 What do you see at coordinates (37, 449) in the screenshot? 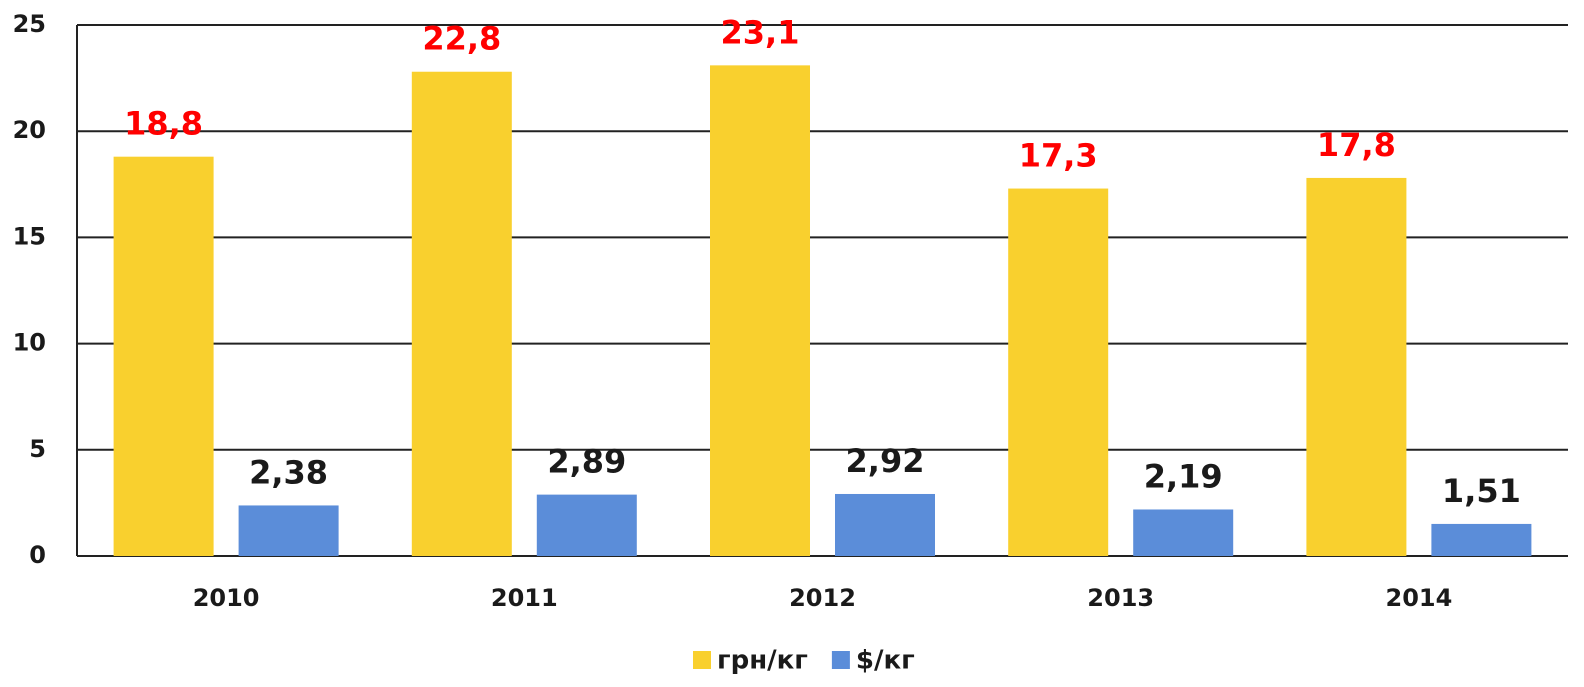
I see `y-tick-label: 5` at bounding box center [37, 449].